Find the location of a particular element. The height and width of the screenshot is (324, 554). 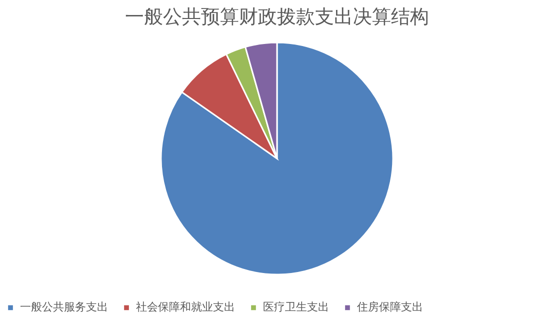

legend-label: 一般公共服务支出 is located at coordinates (64, 307).